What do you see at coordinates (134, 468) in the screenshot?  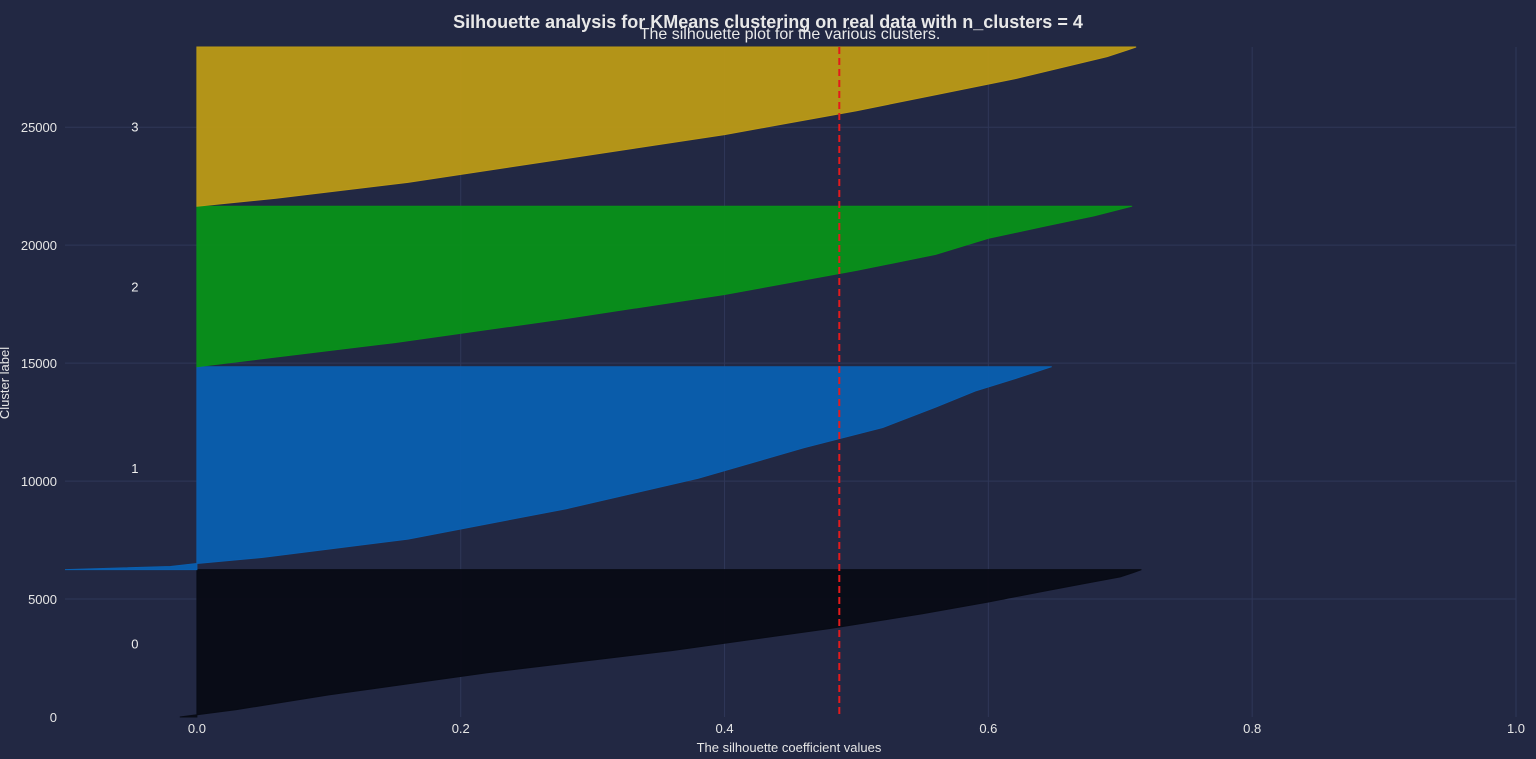 I see `cluster-label-1: 1` at bounding box center [134, 468].